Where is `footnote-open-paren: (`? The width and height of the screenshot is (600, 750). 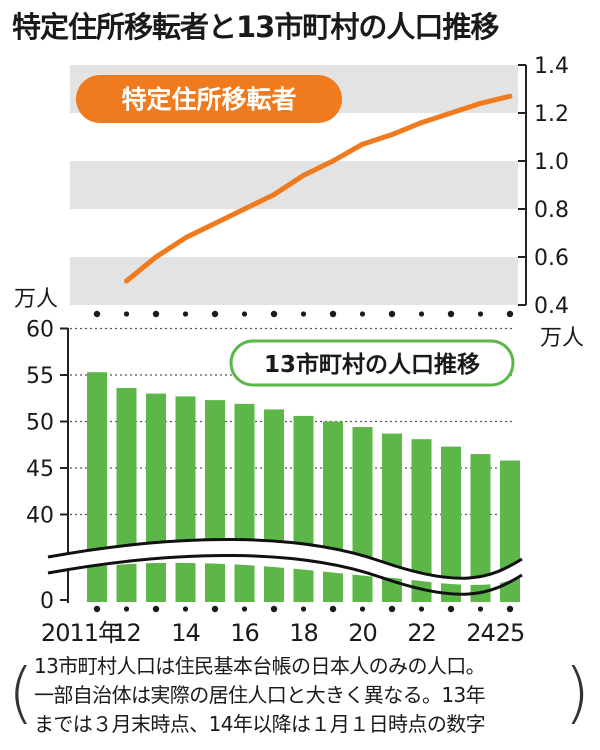
footnote-open-paren: ( is located at coordinates (21, 692).